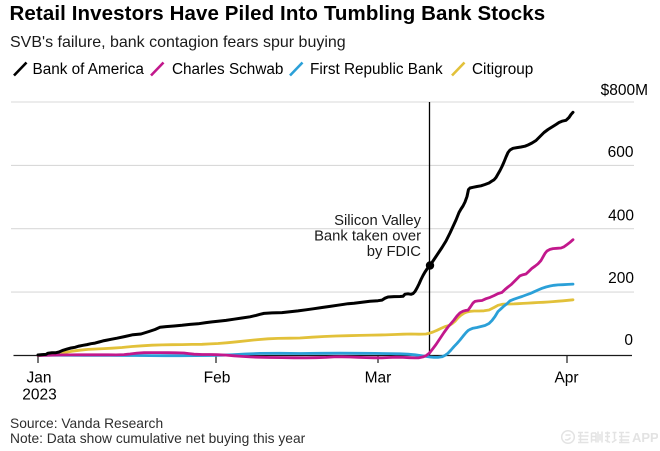 The width and height of the screenshot is (660, 451). Describe the element at coordinates (39, 395) in the screenshot. I see `svg-text: 2023` at that location.